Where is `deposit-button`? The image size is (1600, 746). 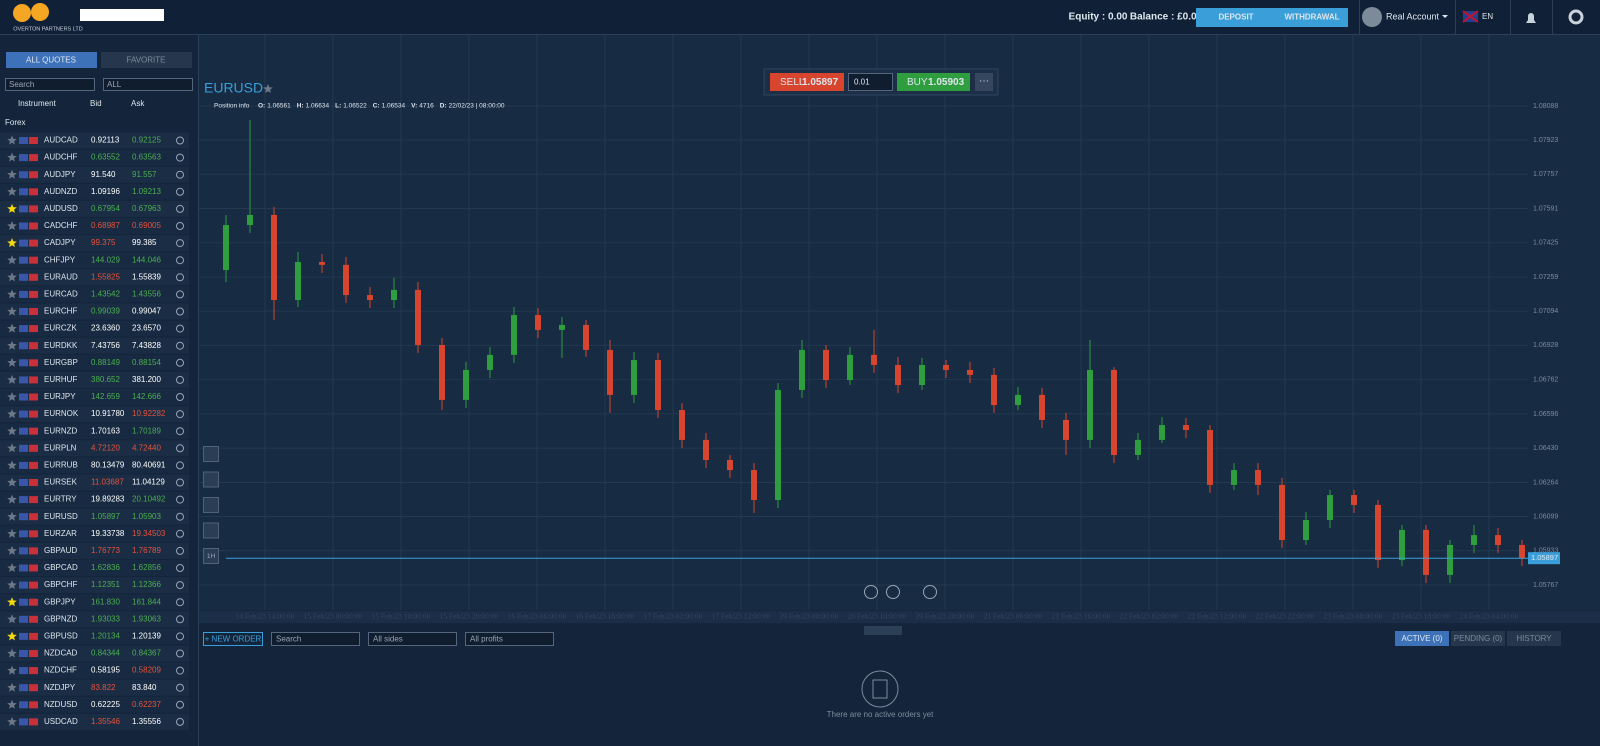 deposit-button is located at coordinates (1230, 17).